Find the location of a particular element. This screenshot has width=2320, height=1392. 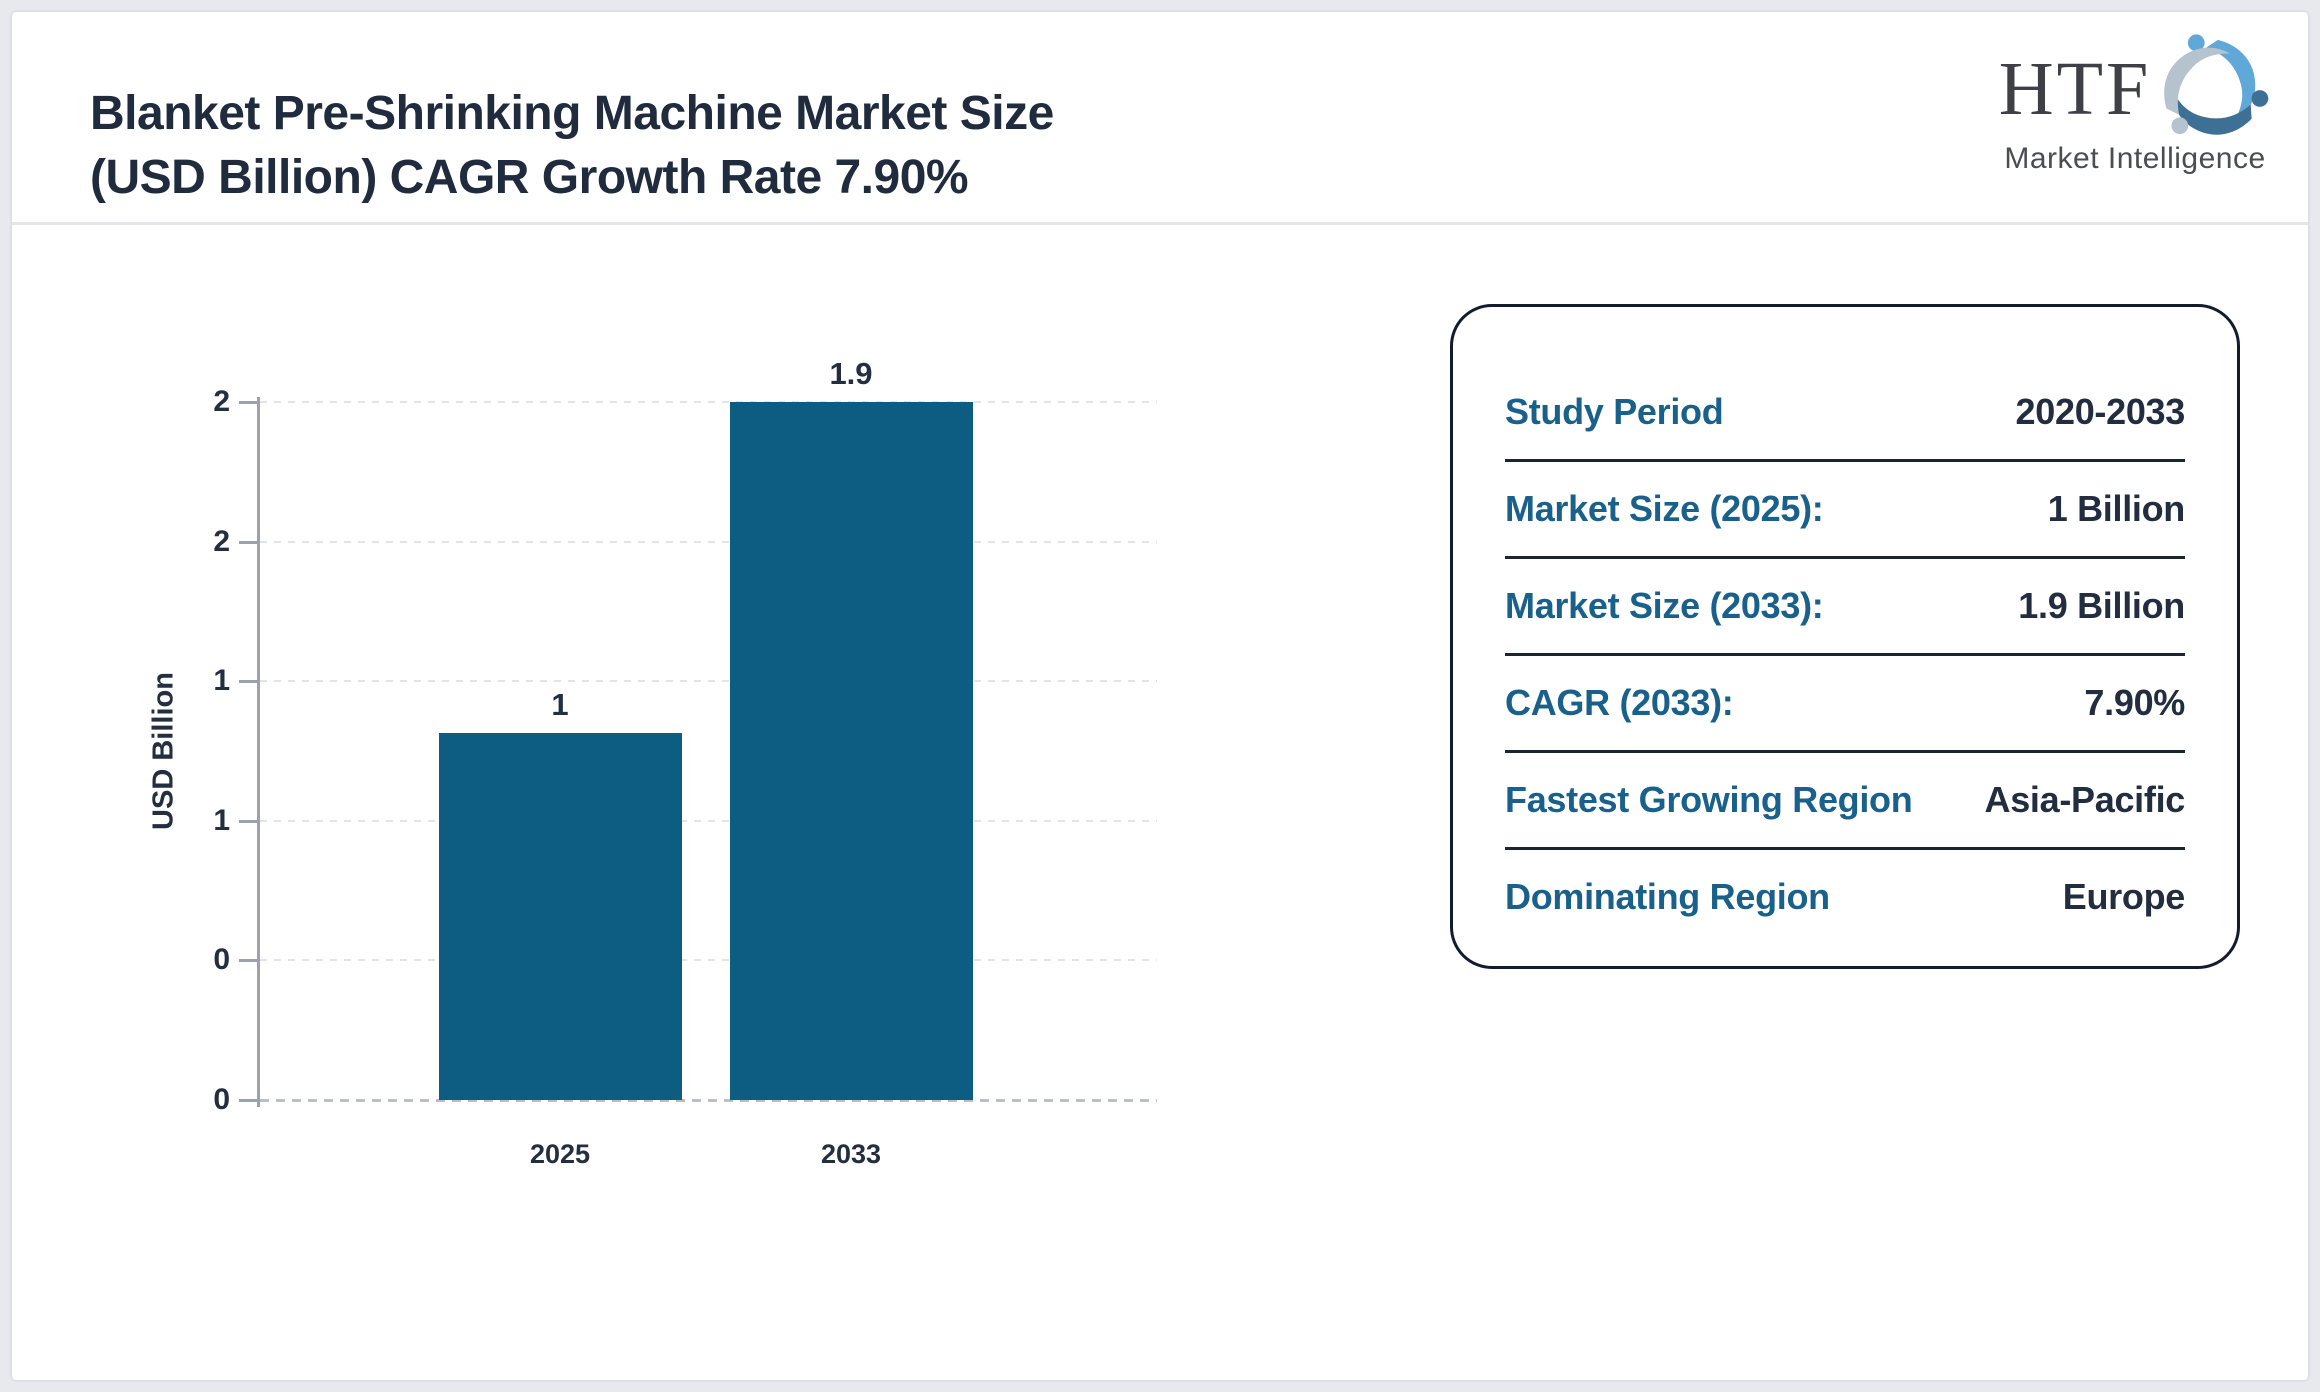

bar-2033 is located at coordinates (851, 751).